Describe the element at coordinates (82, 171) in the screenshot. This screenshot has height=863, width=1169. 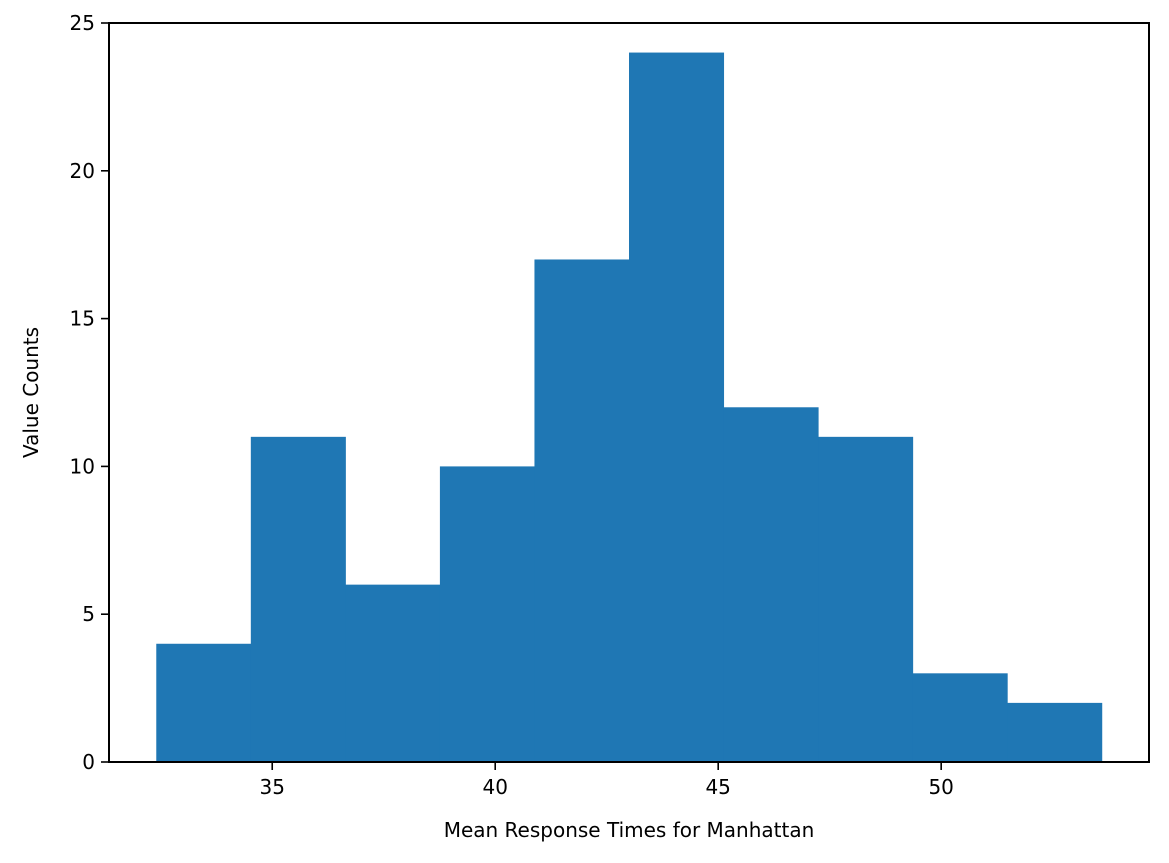
I see `y-tick-label: 20` at that location.